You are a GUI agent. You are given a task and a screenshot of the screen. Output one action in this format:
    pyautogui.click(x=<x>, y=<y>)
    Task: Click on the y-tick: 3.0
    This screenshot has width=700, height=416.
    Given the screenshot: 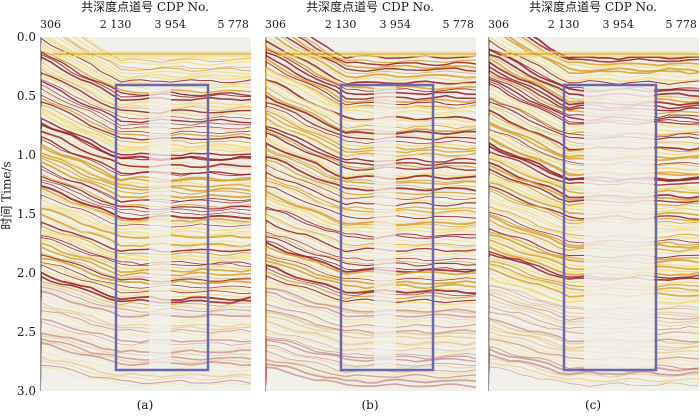 What is the action you would take?
    pyautogui.click(x=26, y=391)
    